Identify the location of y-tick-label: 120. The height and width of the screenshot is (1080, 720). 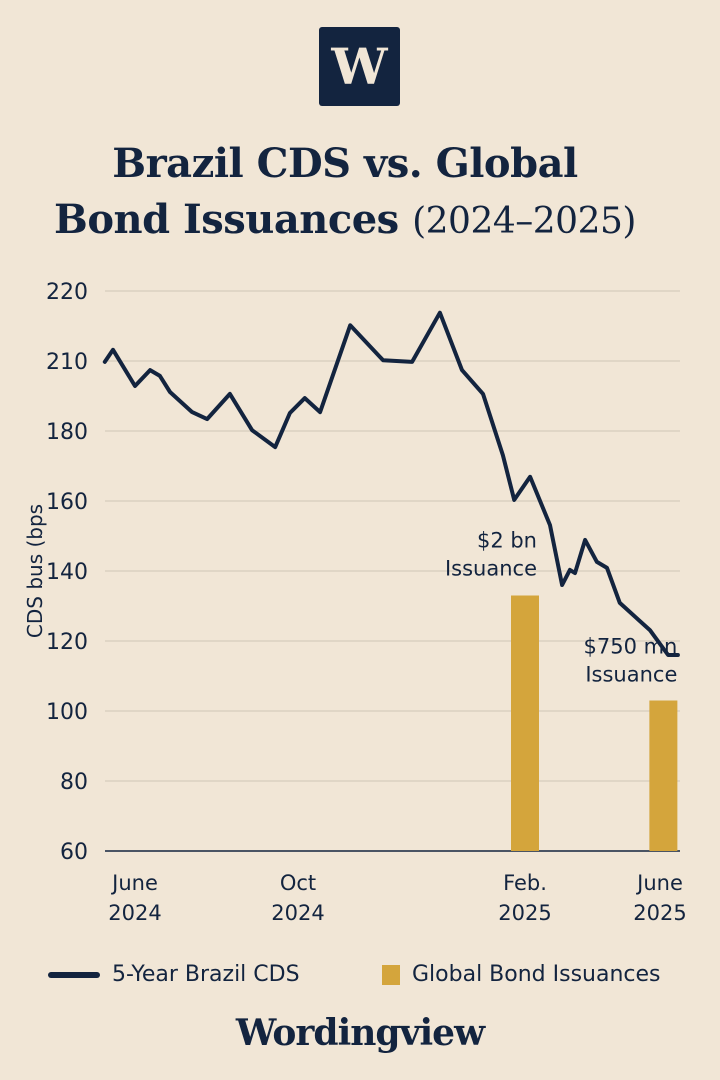
(67, 642).